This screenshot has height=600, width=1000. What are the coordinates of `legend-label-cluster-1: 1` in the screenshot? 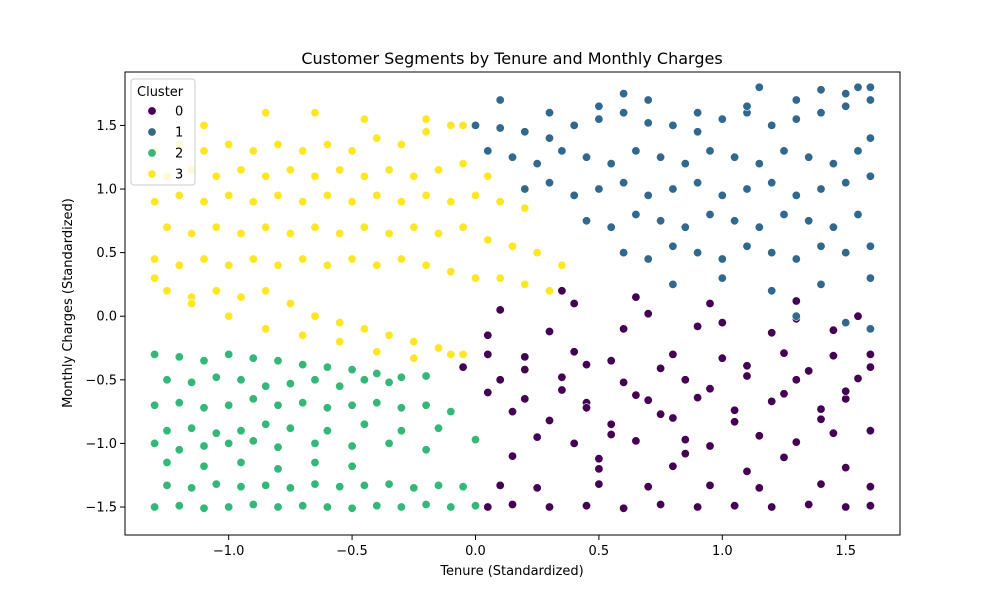 It's located at (179, 133).